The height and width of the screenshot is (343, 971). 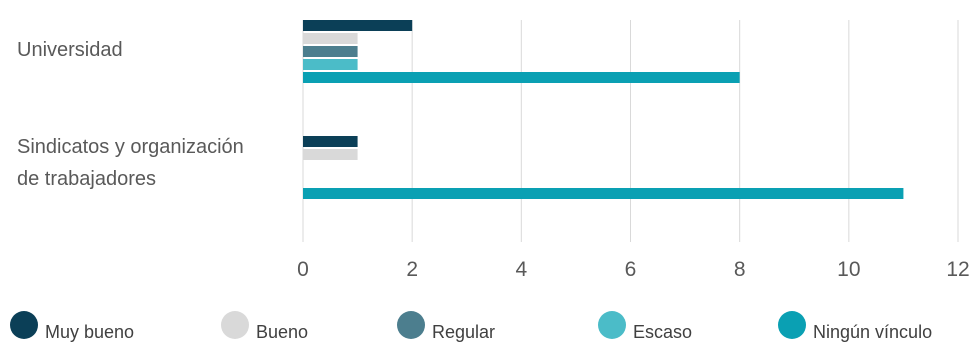 What do you see at coordinates (89, 332) in the screenshot?
I see `legend-label: Muy bueno` at bounding box center [89, 332].